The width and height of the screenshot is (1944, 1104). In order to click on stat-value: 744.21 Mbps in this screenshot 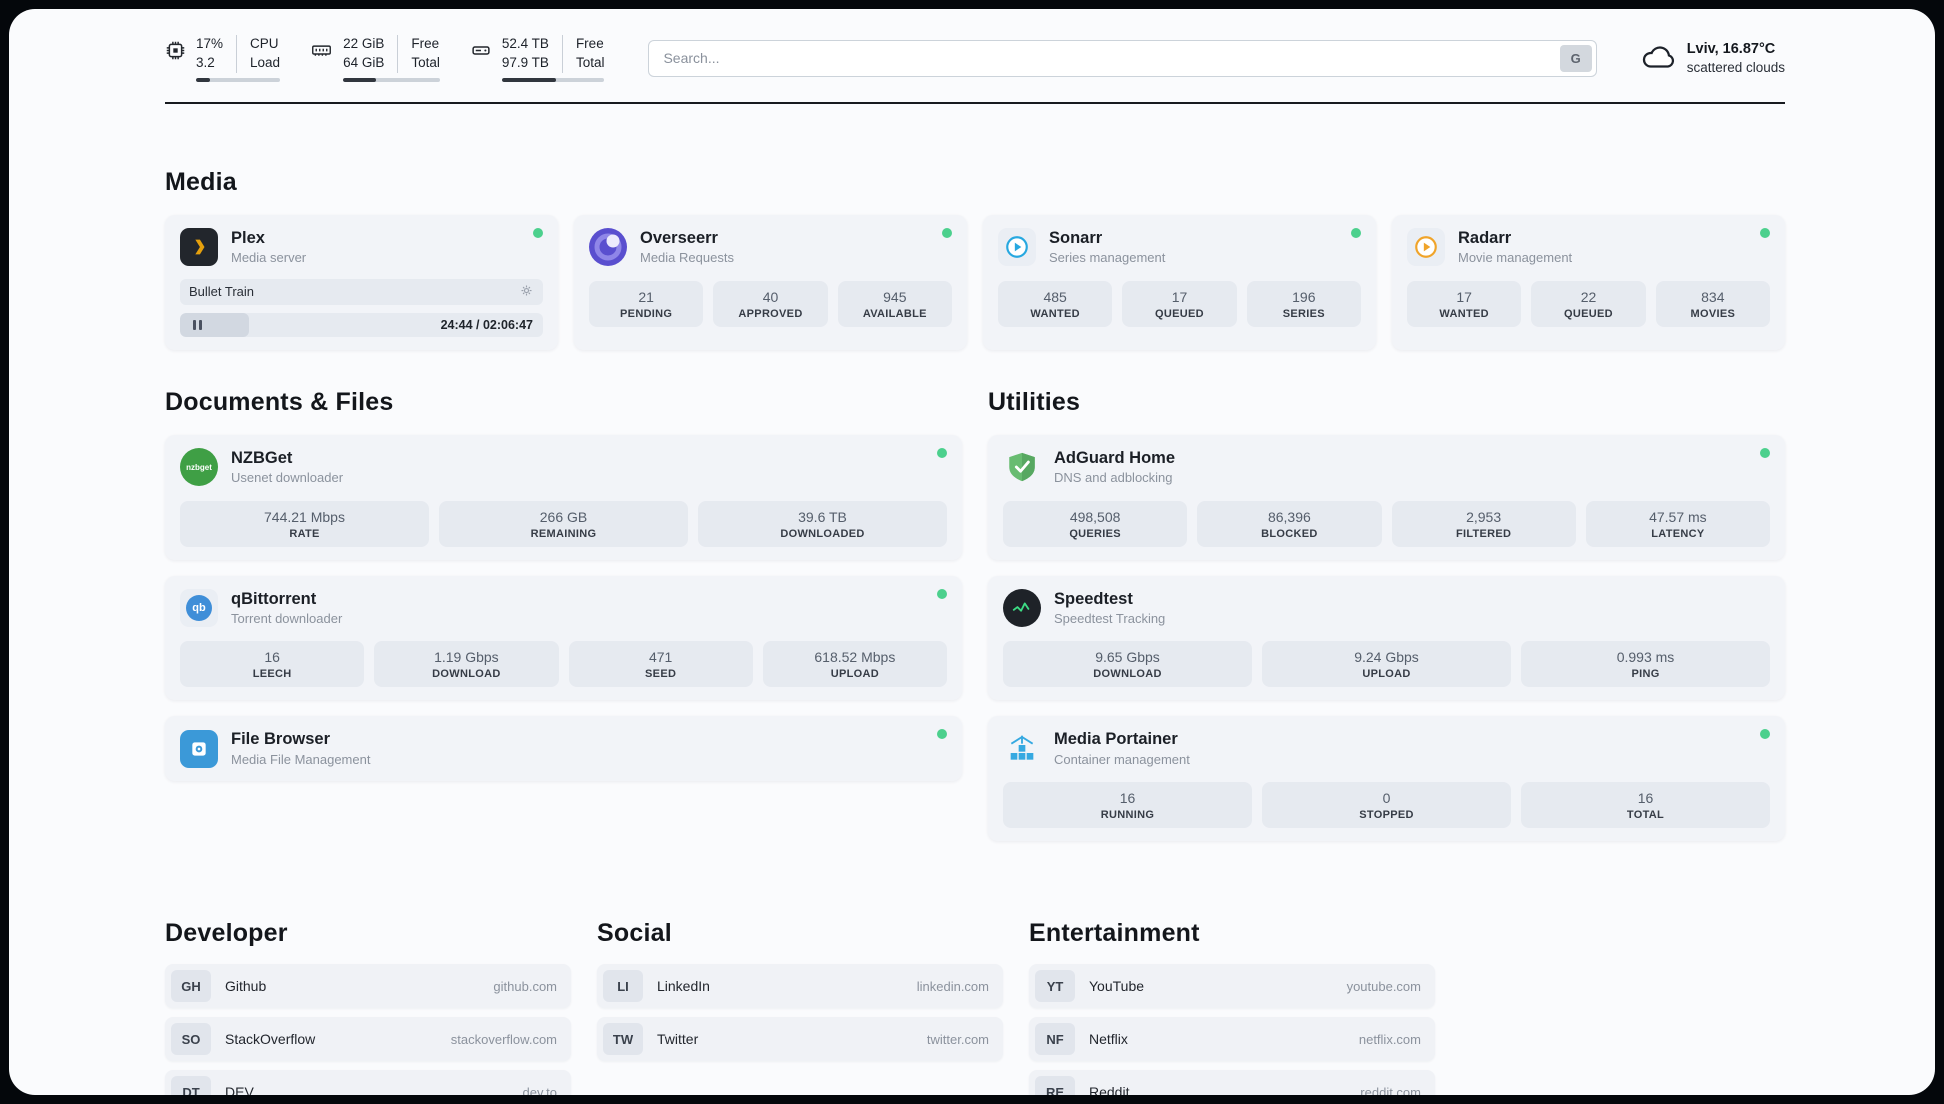, I will do `click(304, 516)`.